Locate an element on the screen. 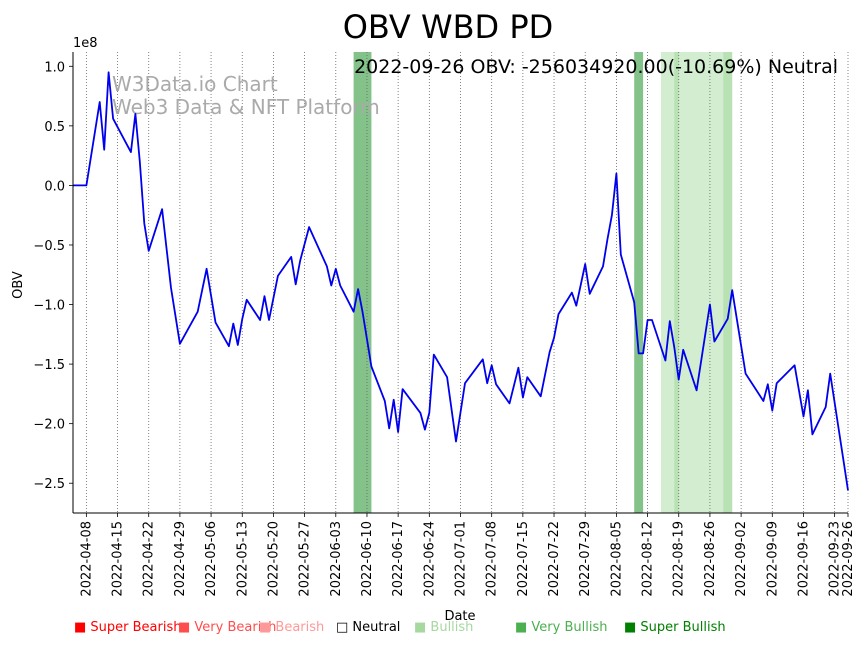 This screenshot has width=867, height=646. x-tick-label-5: 2022-05-13 is located at coordinates (242, 559).